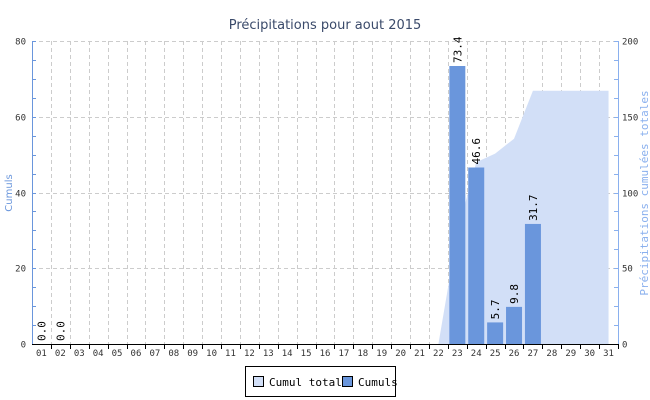 This screenshot has width=650, height=400. I want to click on x-tick-label: 15, so click(306, 354).